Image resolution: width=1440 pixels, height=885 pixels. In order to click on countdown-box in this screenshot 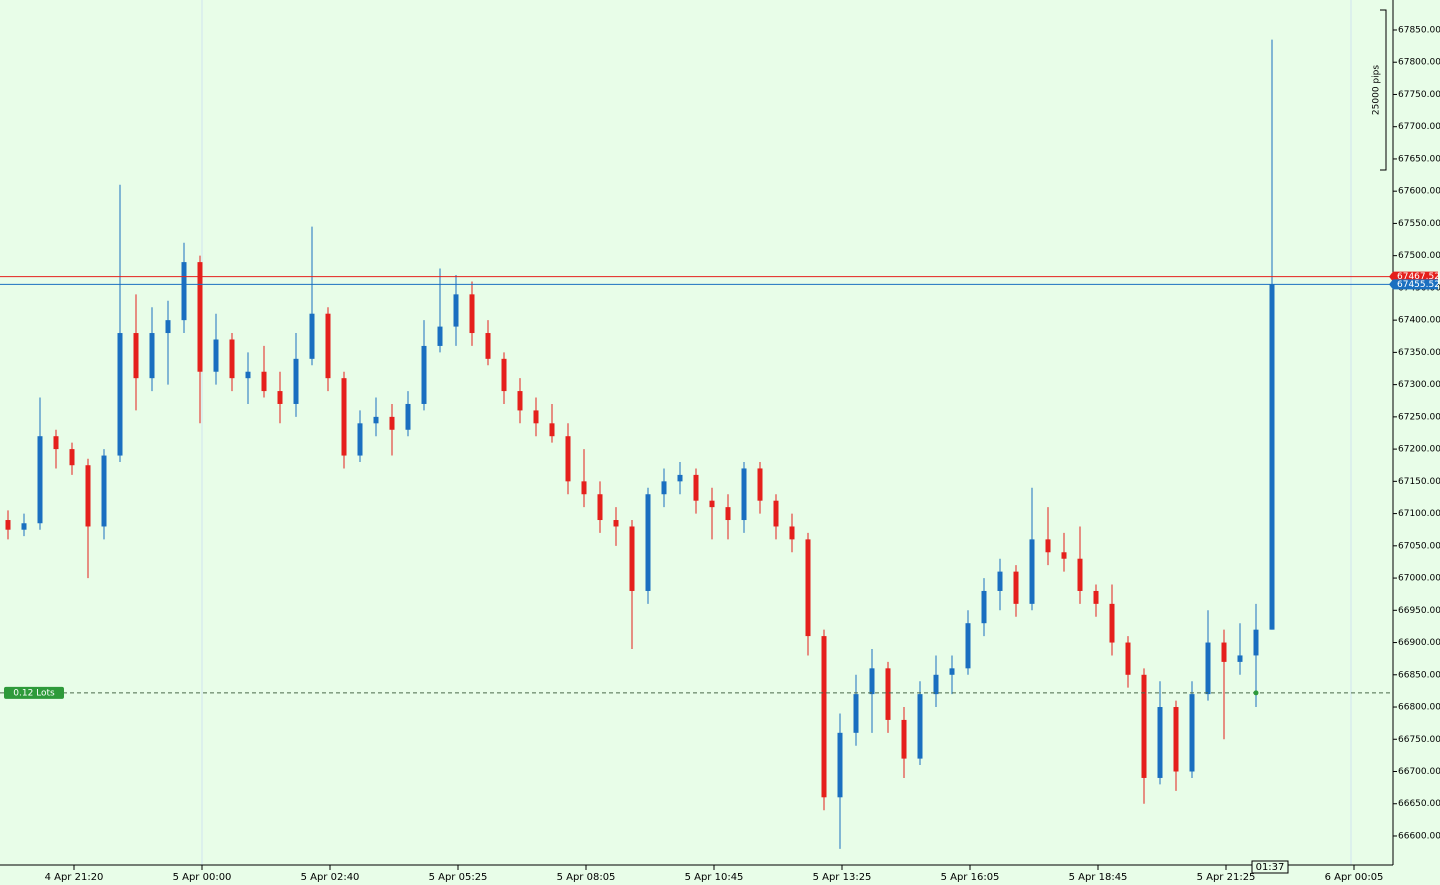, I will do `click(1270, 867)`.